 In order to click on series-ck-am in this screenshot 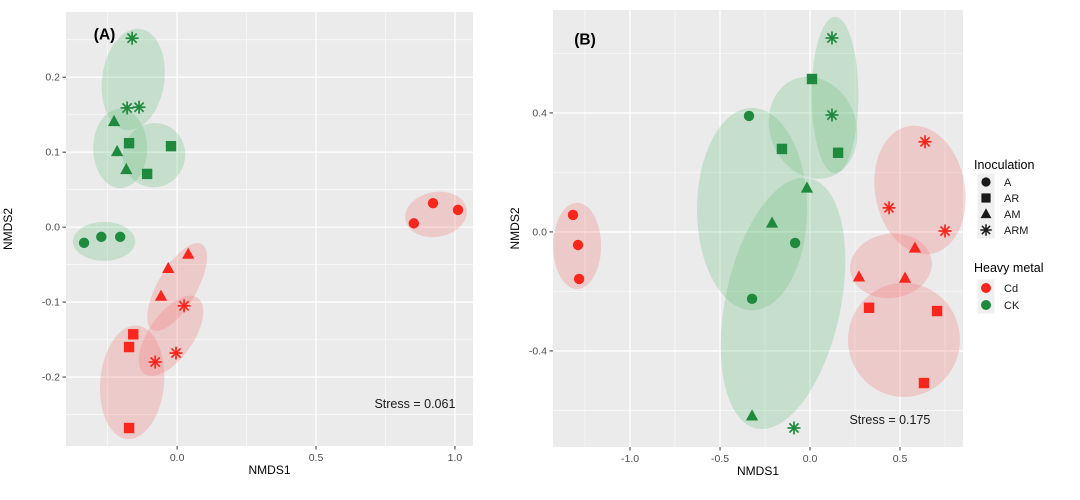, I will do `click(120, 144)`.